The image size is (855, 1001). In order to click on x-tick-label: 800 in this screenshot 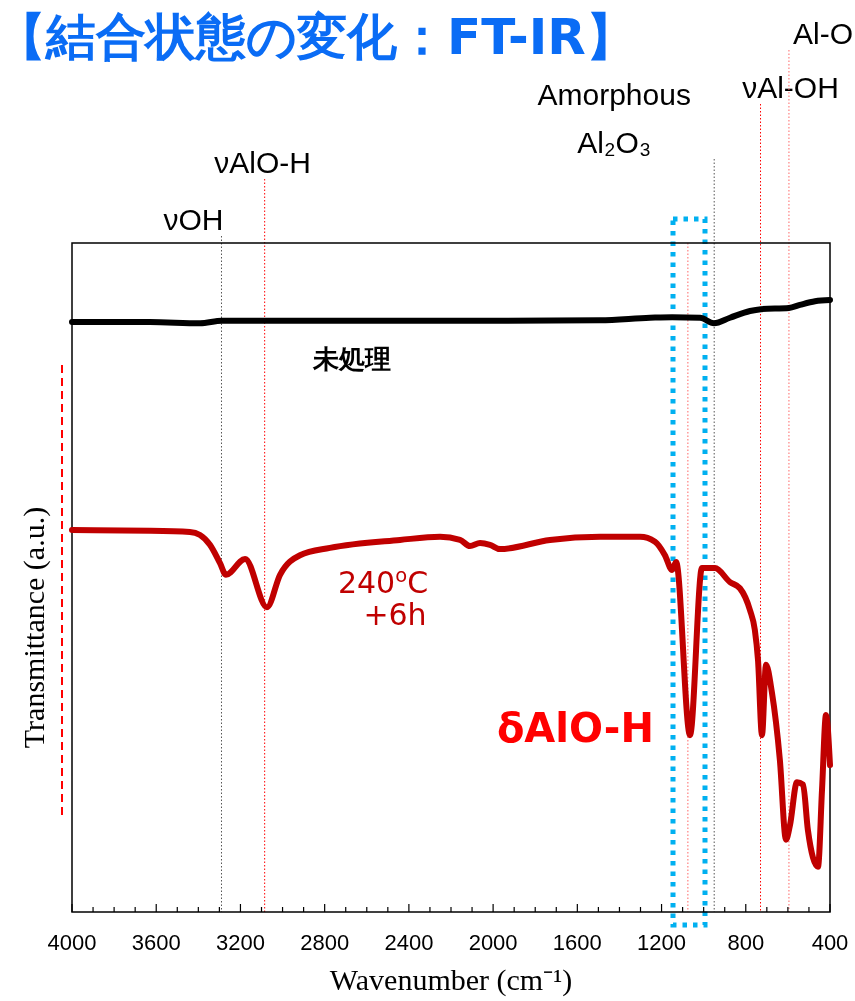, I will do `click(746, 942)`.